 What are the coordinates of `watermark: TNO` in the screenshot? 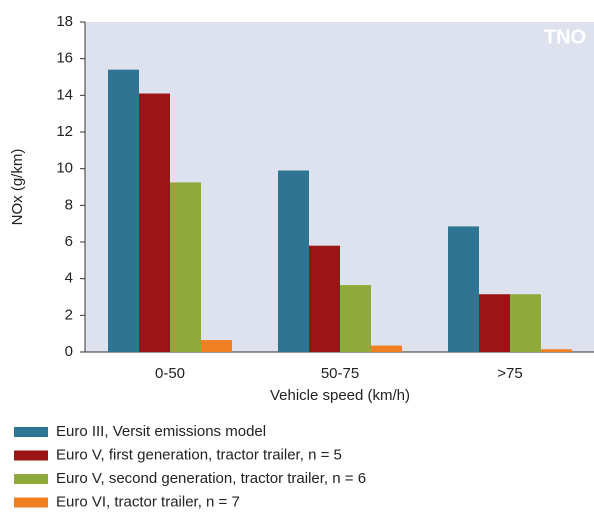 It's located at (565, 37).